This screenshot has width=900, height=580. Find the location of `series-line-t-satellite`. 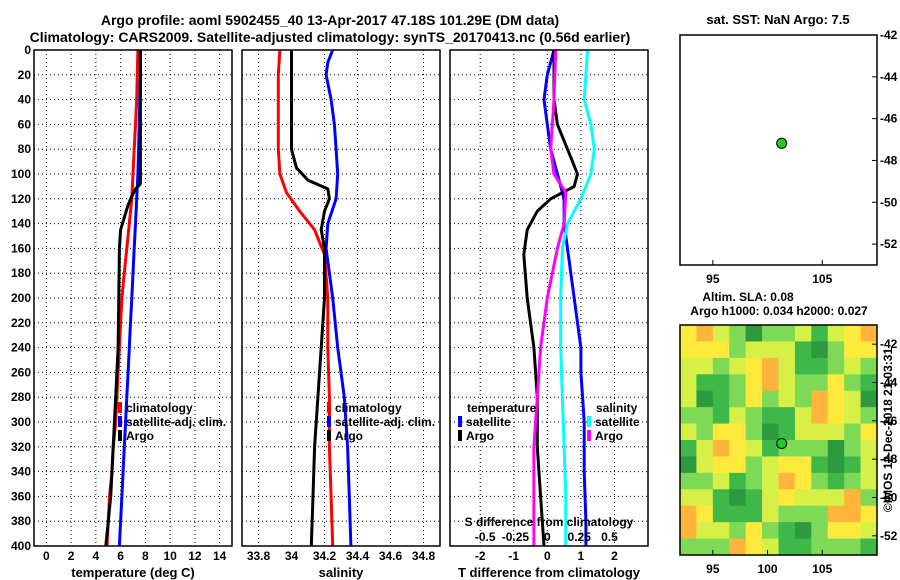

series-line-t-satellite is located at coordinates (565, 298).